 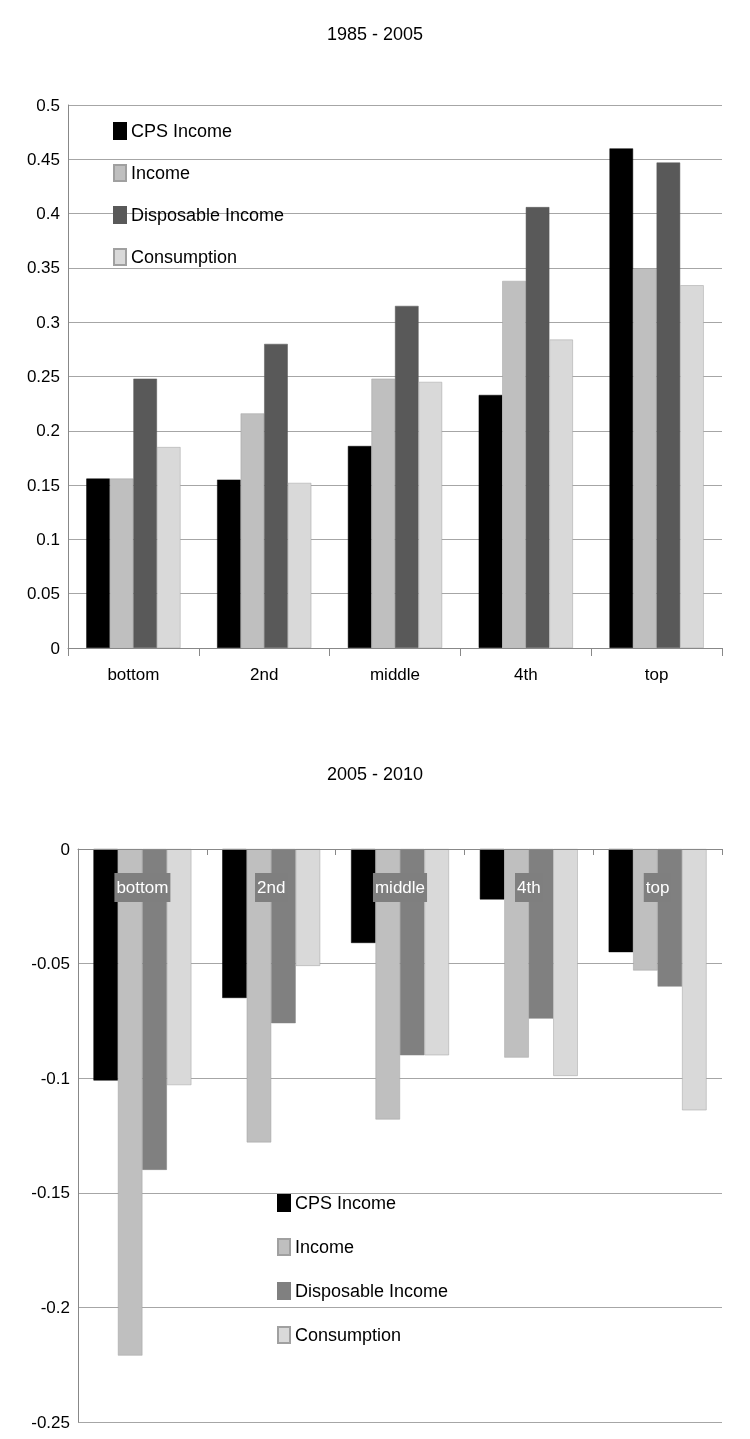 I want to click on y-tick-label: 0.25, so click(x=43, y=376).